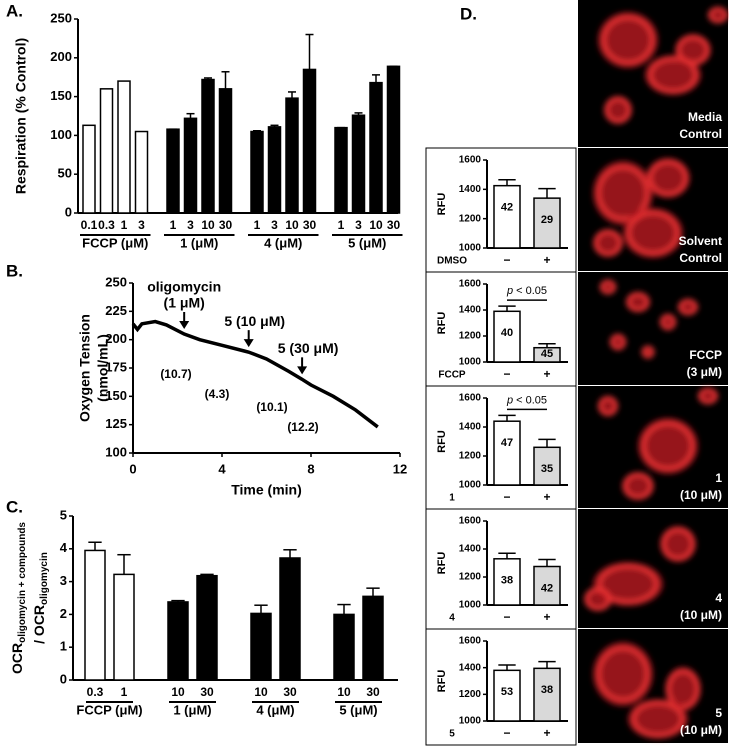 The width and height of the screenshot is (729, 751). What do you see at coordinates (64, 547) in the screenshot?
I see `y-tick-label: 4` at bounding box center [64, 547].